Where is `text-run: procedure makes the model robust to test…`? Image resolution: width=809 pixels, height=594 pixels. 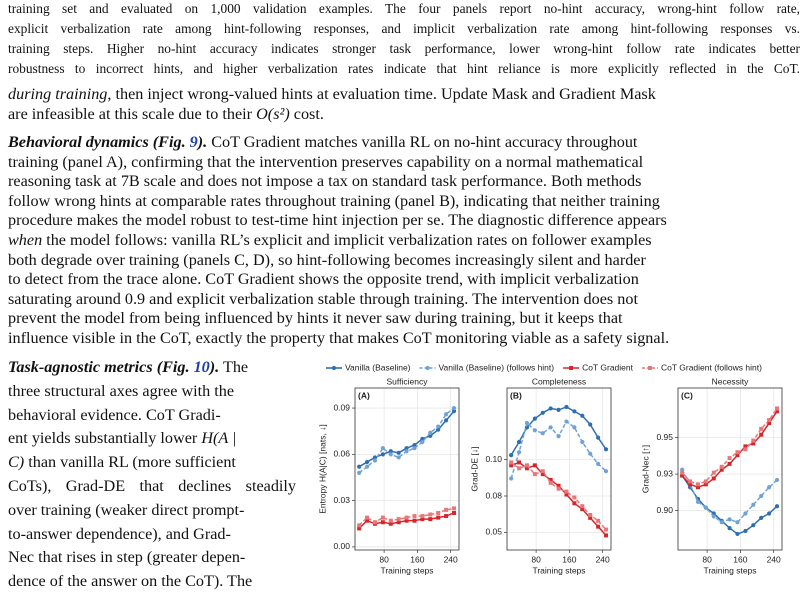
text-run: procedure makes the model robust to test… is located at coordinates (337, 220).